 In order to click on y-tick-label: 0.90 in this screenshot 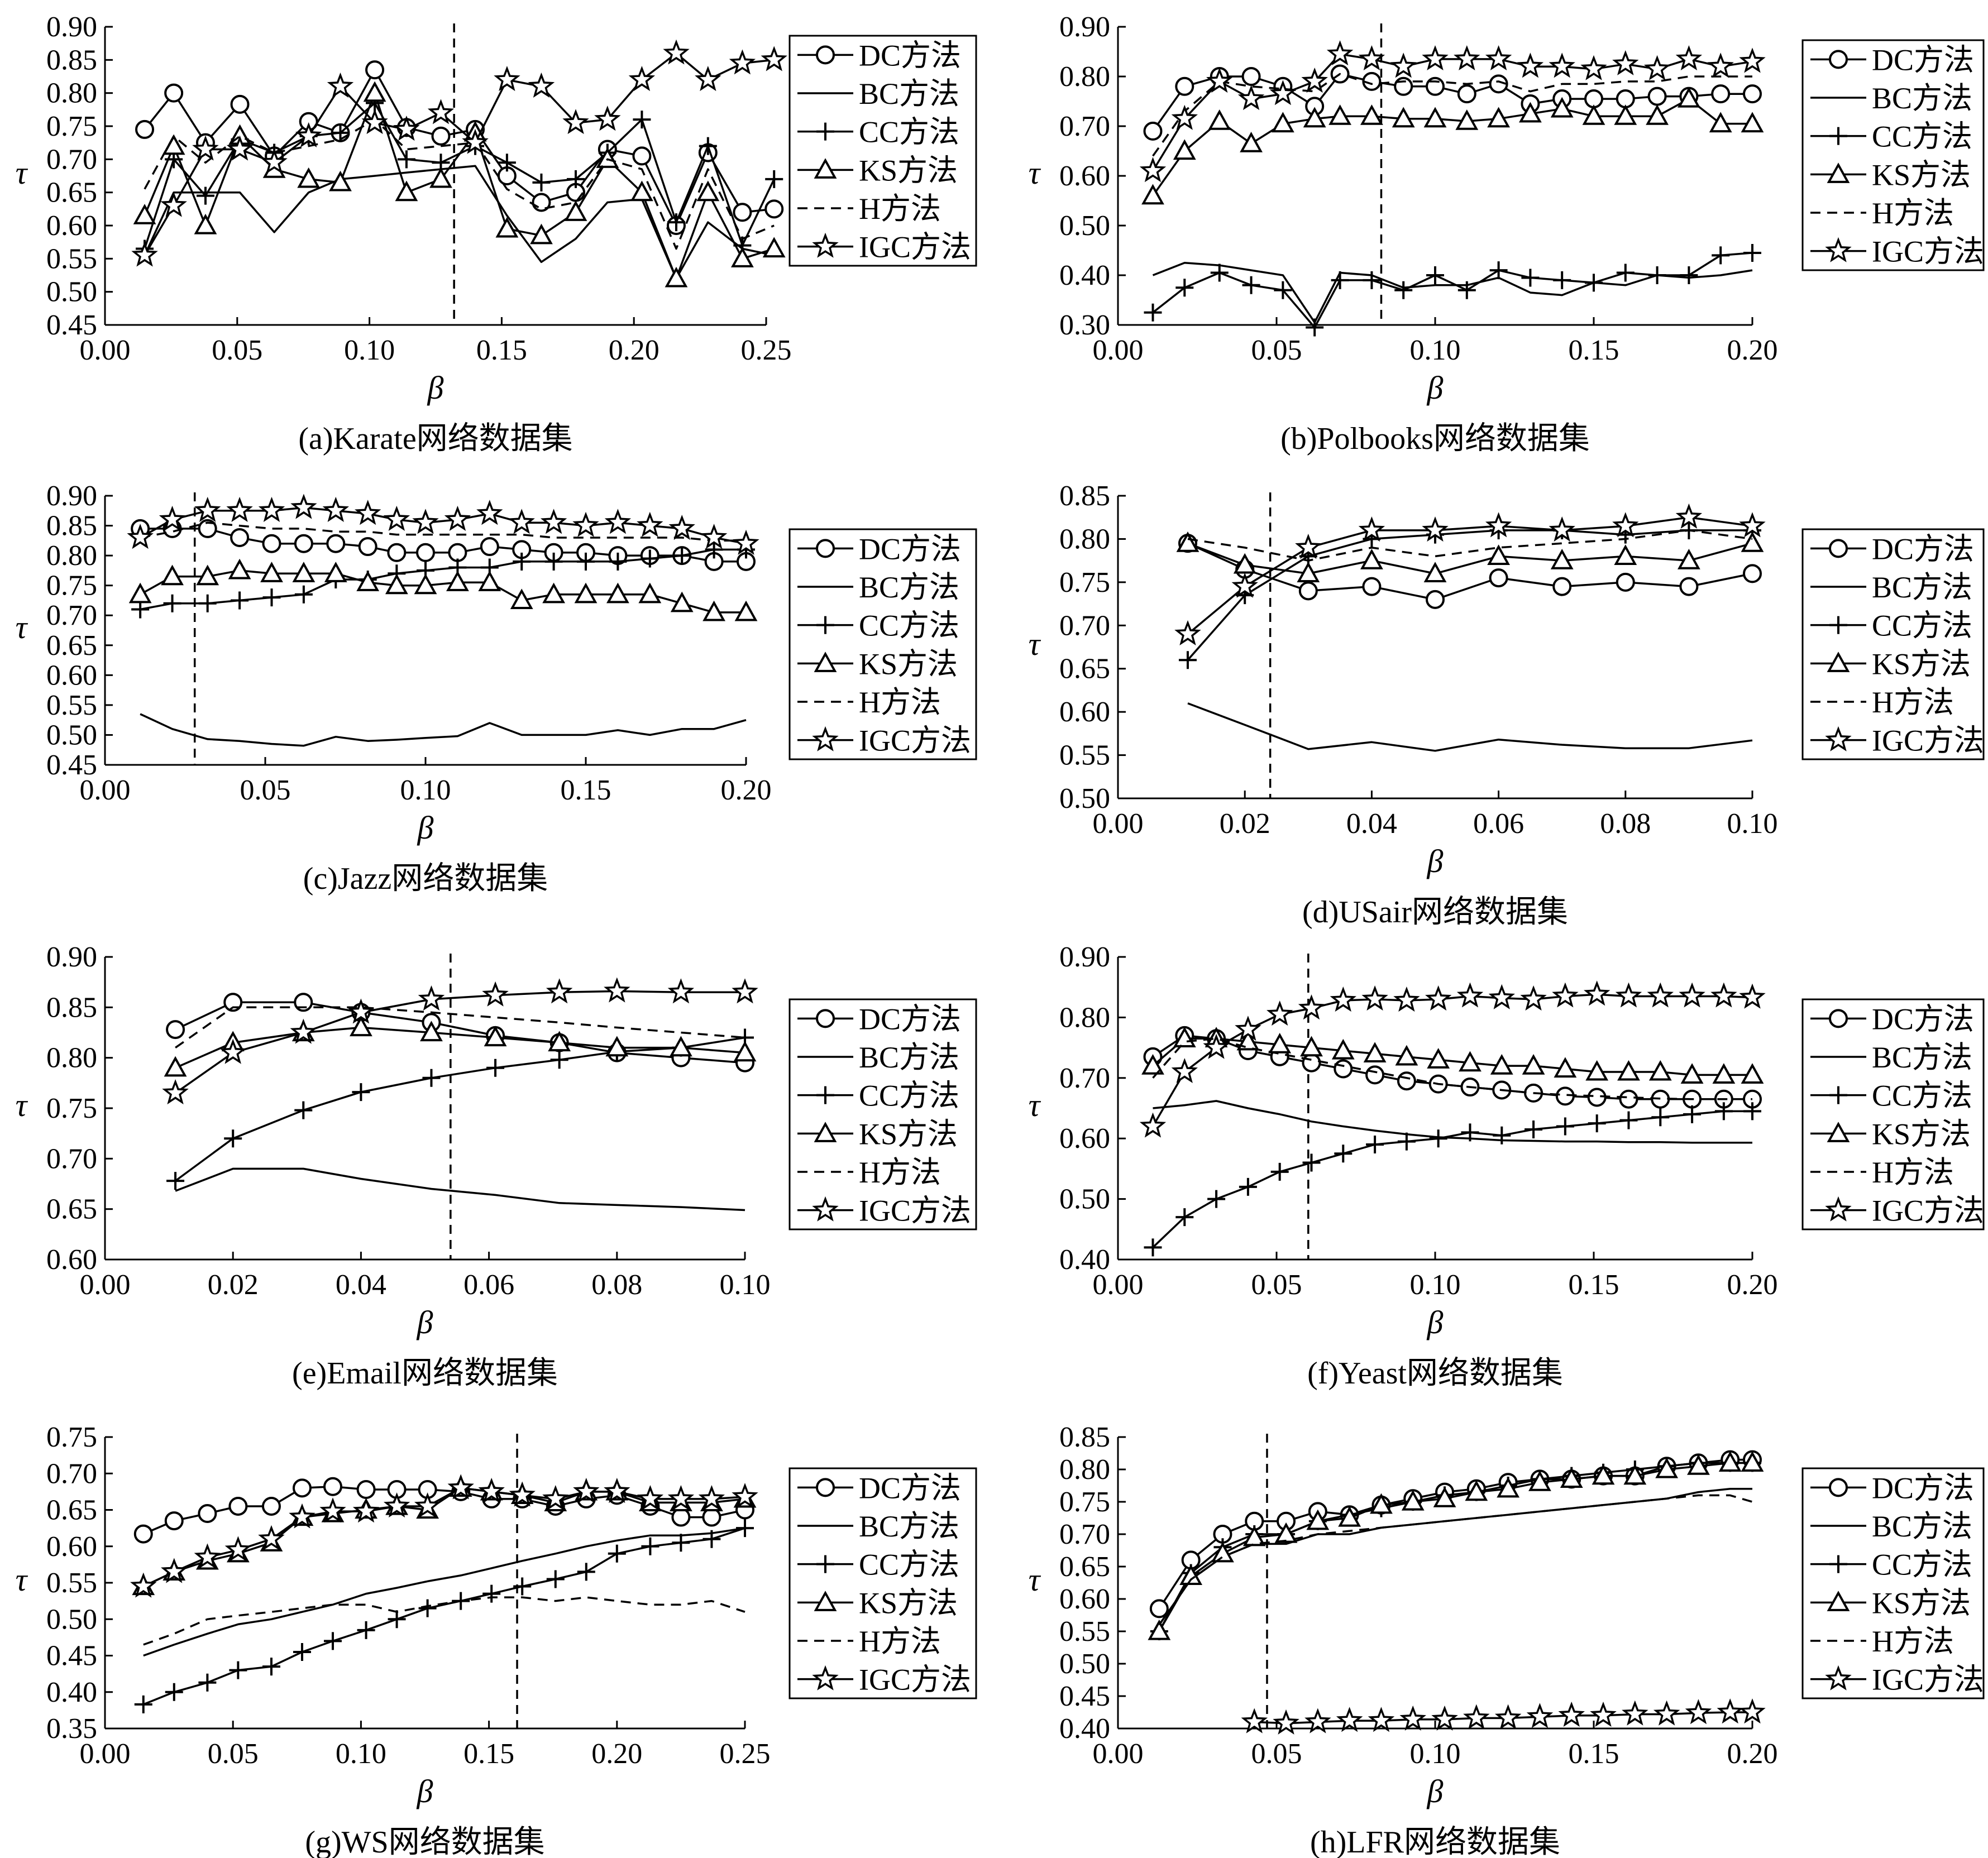, I will do `click(71, 27)`.